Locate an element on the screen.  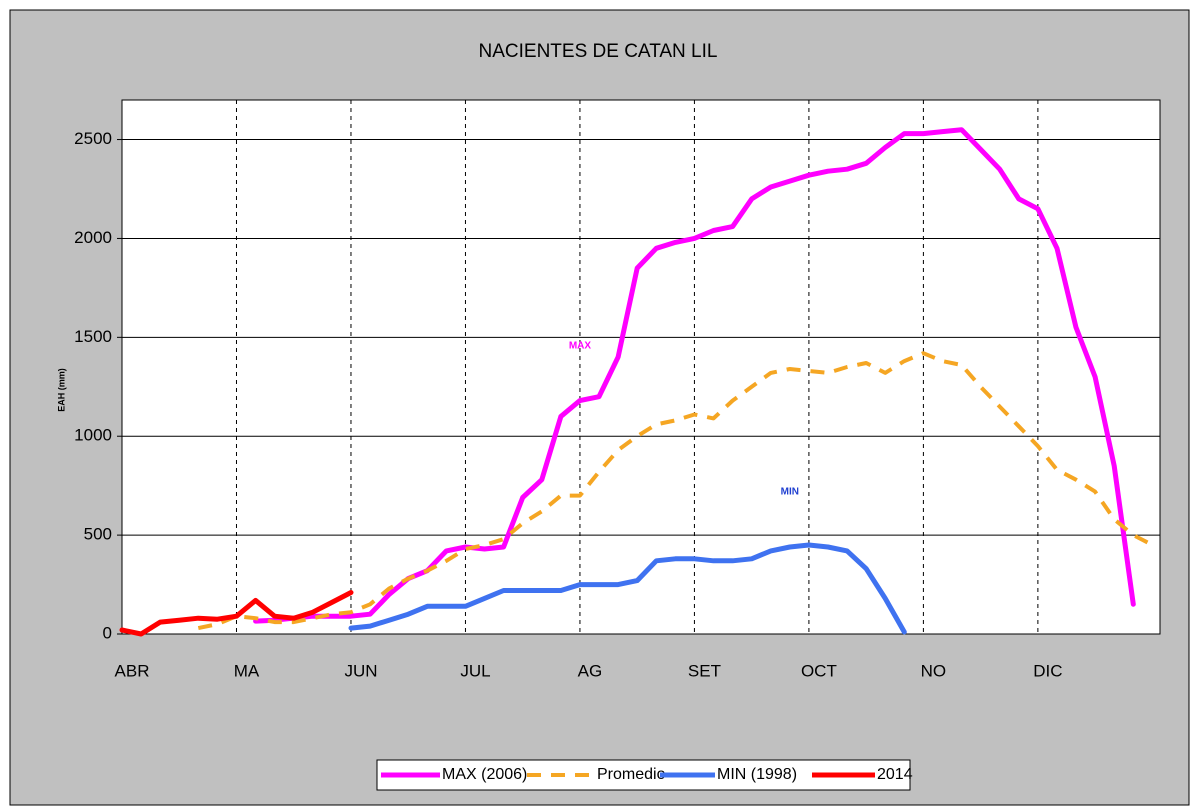
legend-label: Promedio is located at coordinates (631, 774).